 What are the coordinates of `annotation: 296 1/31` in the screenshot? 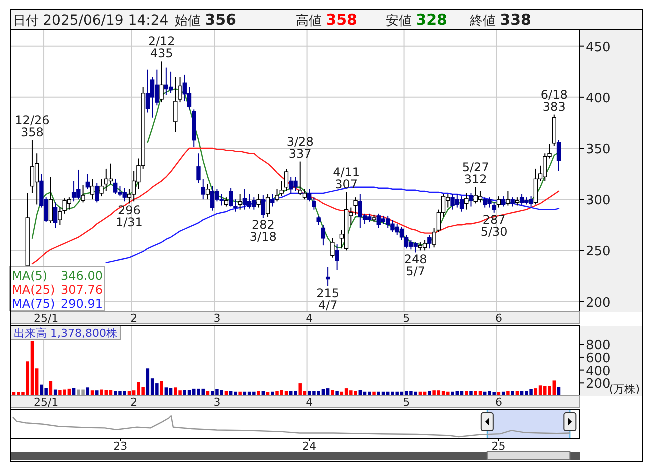 It's located at (129, 217).